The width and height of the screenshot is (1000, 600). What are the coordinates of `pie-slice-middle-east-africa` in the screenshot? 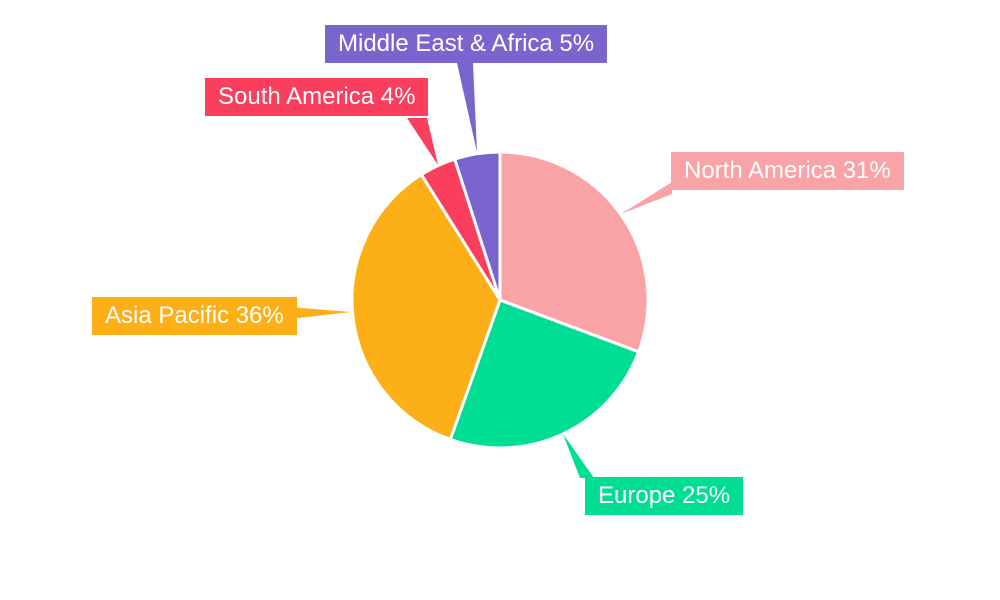 It's located at (477, 226).